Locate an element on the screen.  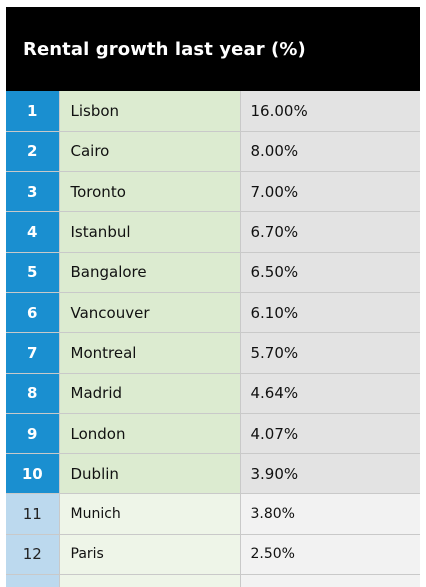
rank-cell: 4 is located at coordinates (33, 232).